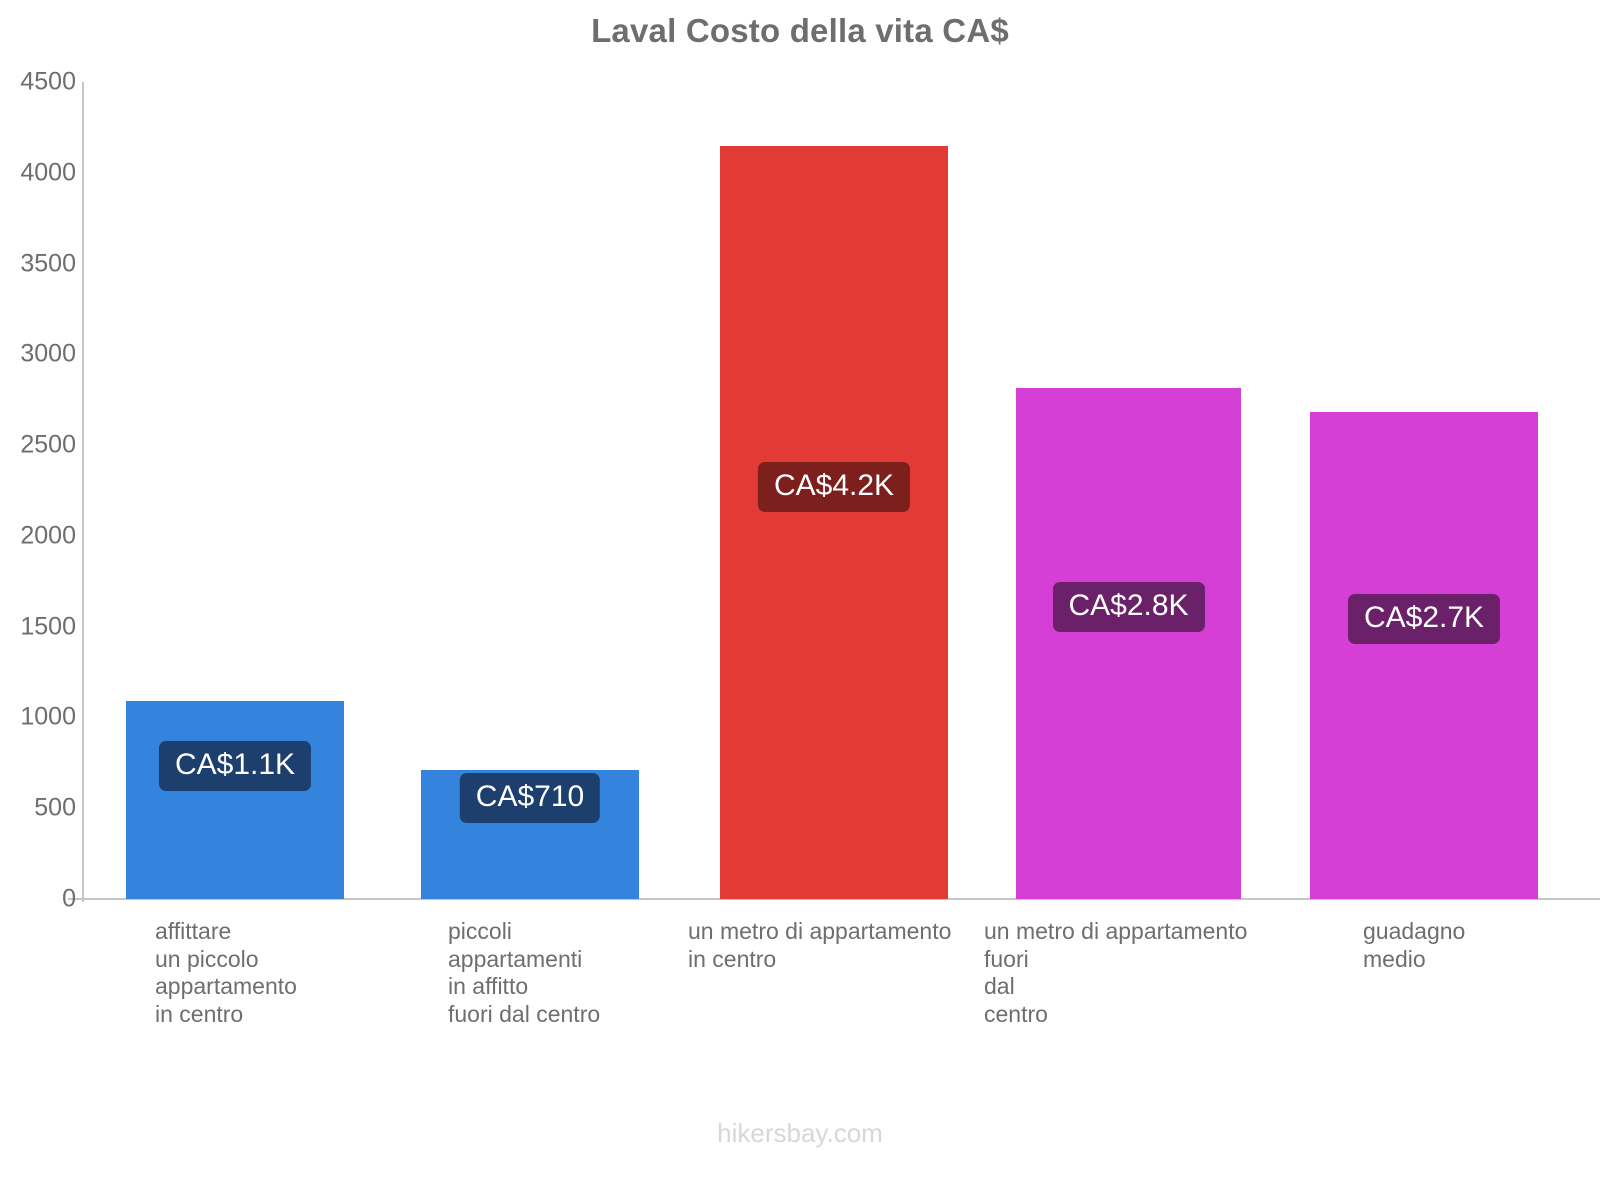 This screenshot has height=1200, width=1600. Describe the element at coordinates (834, 899) in the screenshot. I see `x-axis-line` at that location.